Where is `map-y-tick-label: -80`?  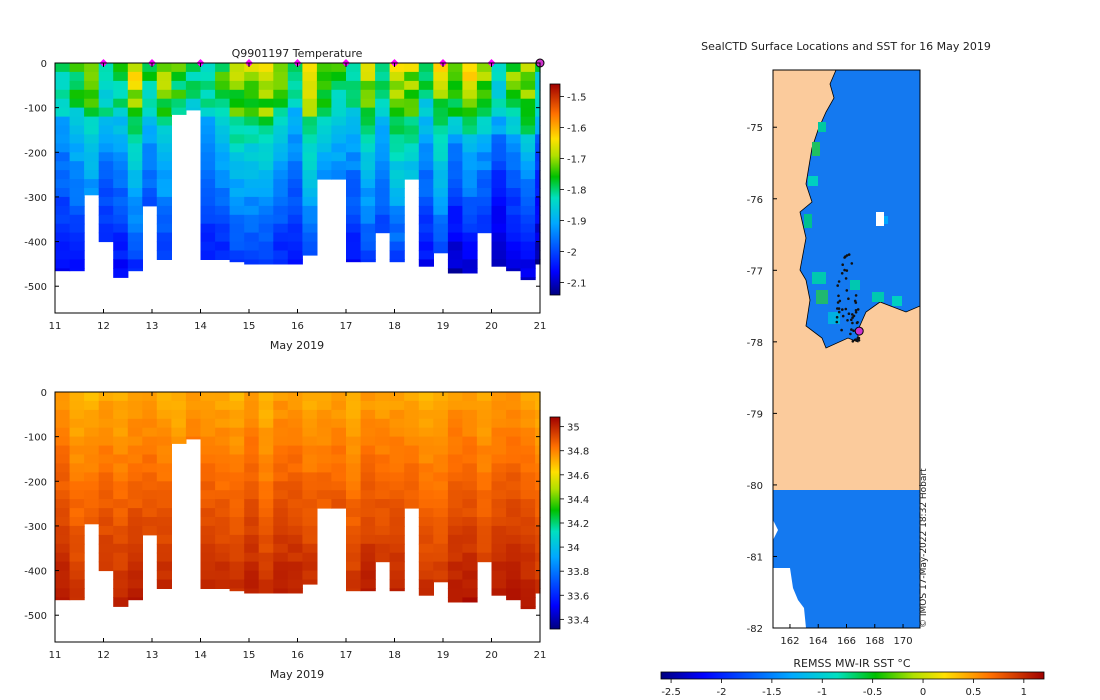 map-y-tick-label: -80 is located at coordinates (755, 486).